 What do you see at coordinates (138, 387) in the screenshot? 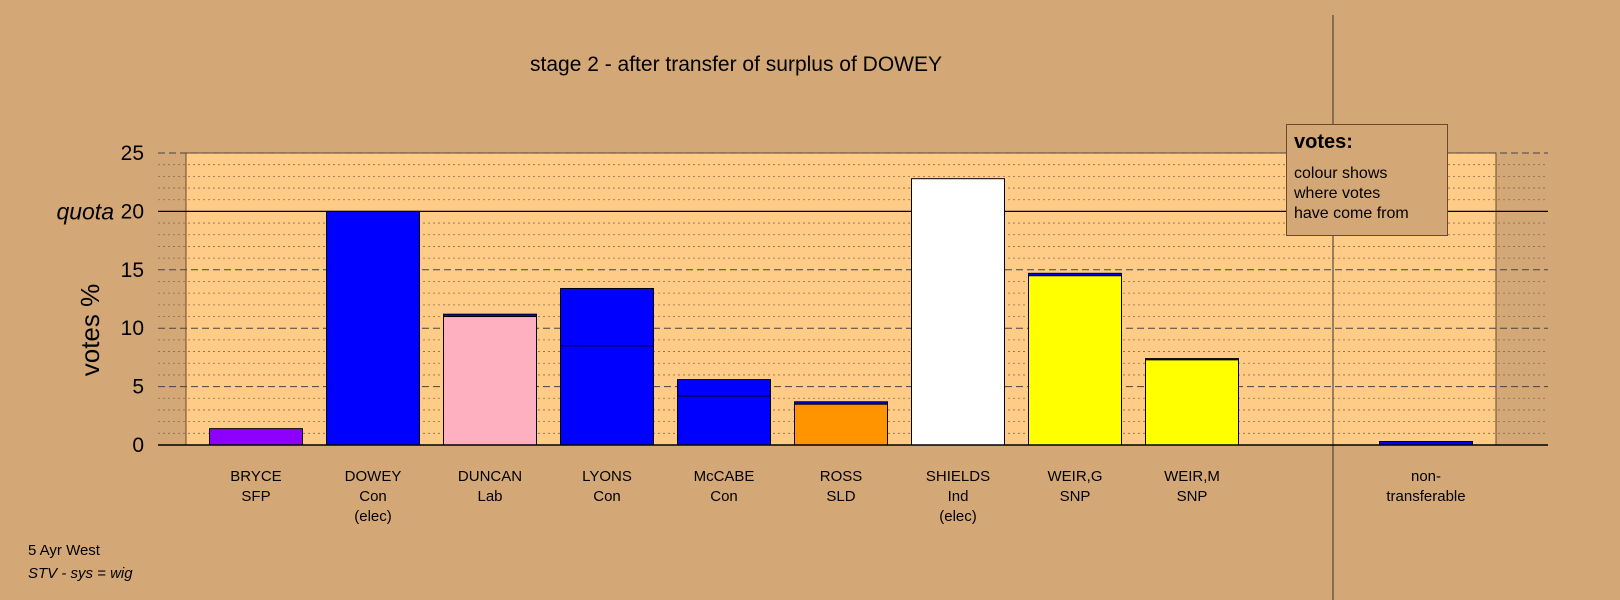
I see `y-tick-label: 5` at bounding box center [138, 387].